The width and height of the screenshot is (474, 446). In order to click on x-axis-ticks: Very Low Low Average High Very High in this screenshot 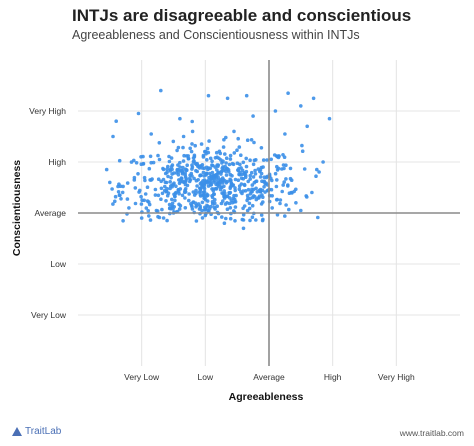, I will do `click(269, 377)`.